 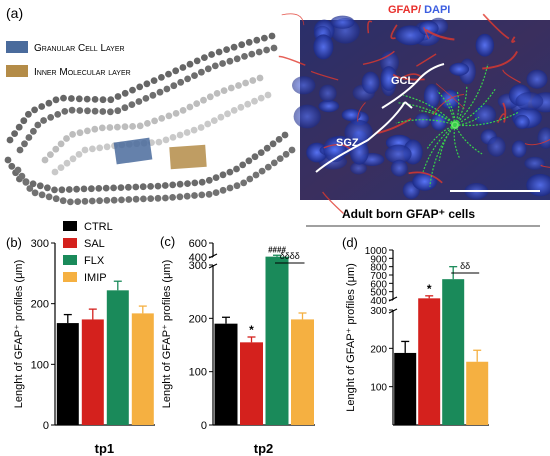 I want to click on legend-swatch-imip, so click(x=70, y=277).